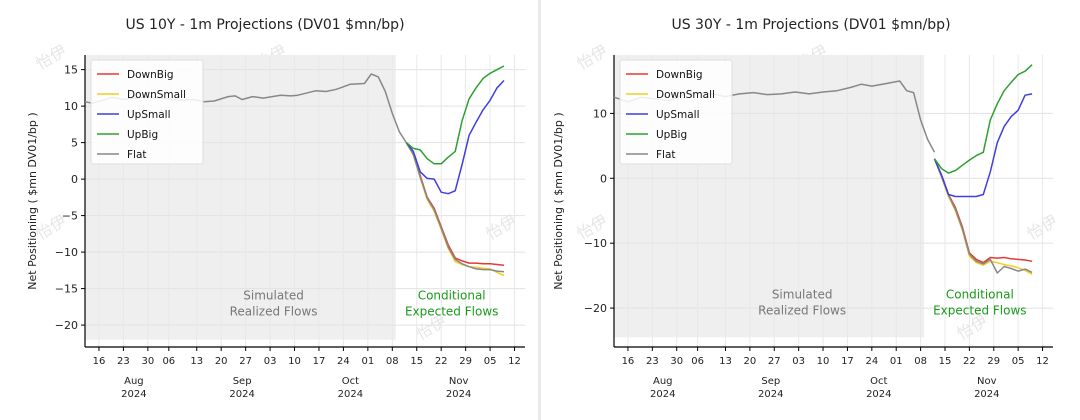 Image resolution: width=1080 pixels, height=420 pixels. I want to click on chart-title: US 30Y - 1m Projections (DV01 $mn/bp), so click(810, 25).